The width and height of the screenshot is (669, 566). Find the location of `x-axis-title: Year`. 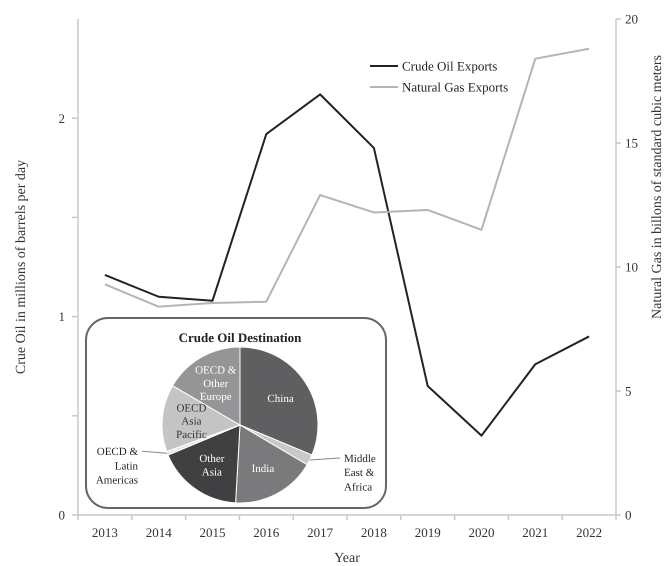

x-axis-title: Year is located at coordinates (347, 558).